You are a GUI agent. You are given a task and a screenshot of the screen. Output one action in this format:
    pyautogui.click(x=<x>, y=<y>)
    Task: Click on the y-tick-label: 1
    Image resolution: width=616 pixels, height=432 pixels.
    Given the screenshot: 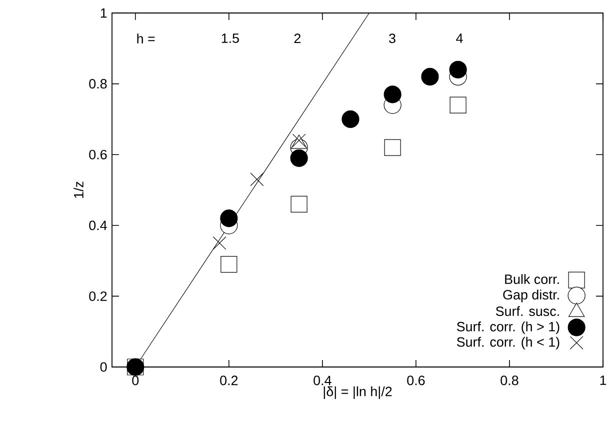 What is the action you would take?
    pyautogui.click(x=103, y=13)
    